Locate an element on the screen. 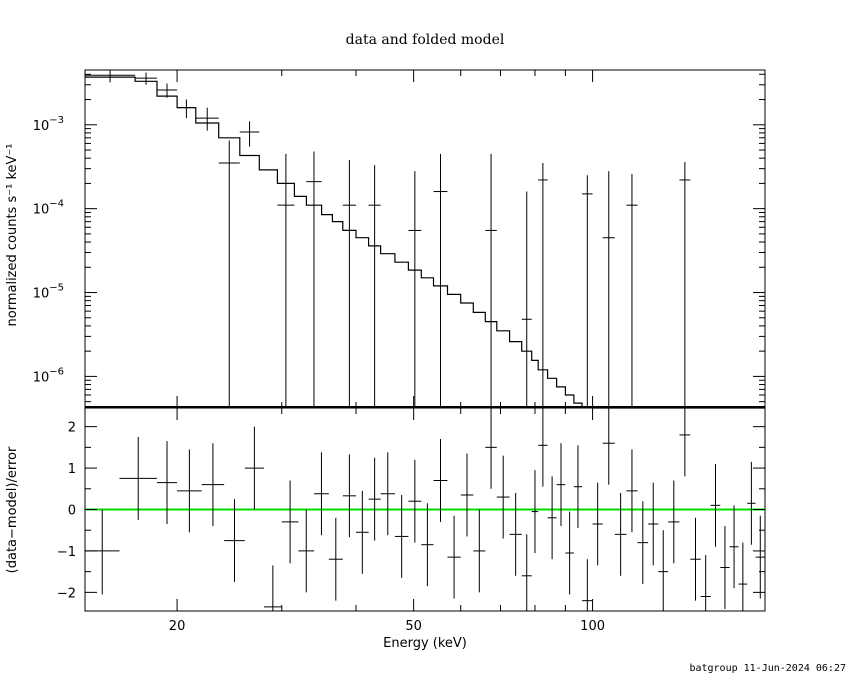 This screenshot has height=680, width=850. chart-title: data and folded model is located at coordinates (425, 40).